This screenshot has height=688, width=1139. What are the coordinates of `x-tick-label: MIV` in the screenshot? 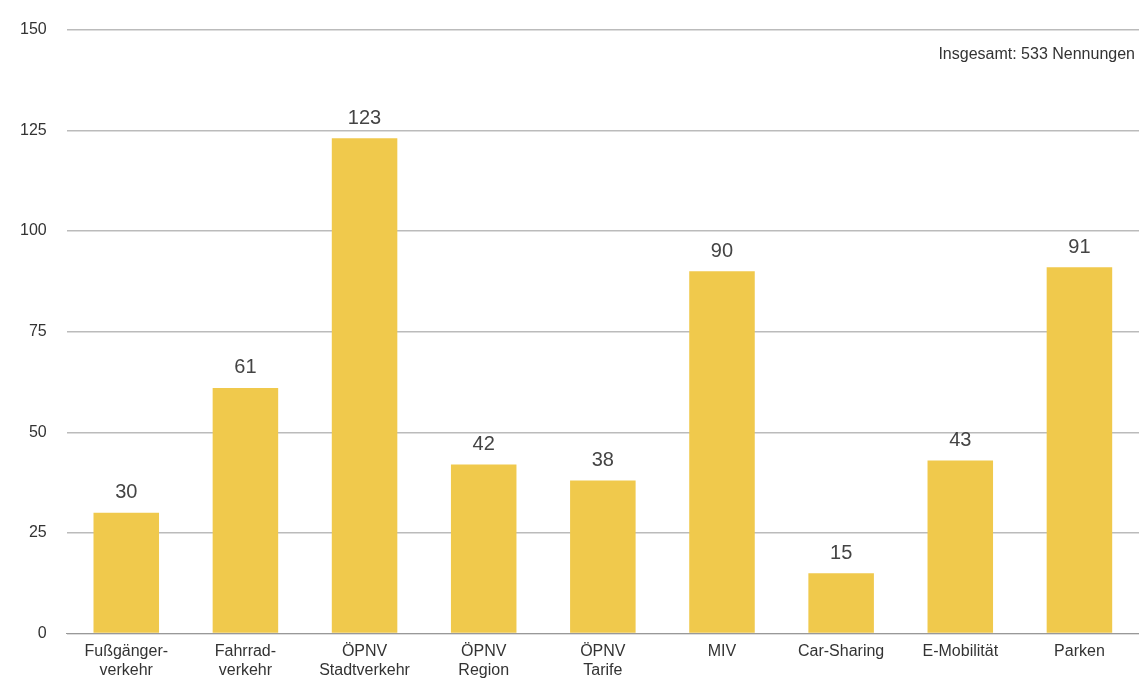 It's located at (722, 650).